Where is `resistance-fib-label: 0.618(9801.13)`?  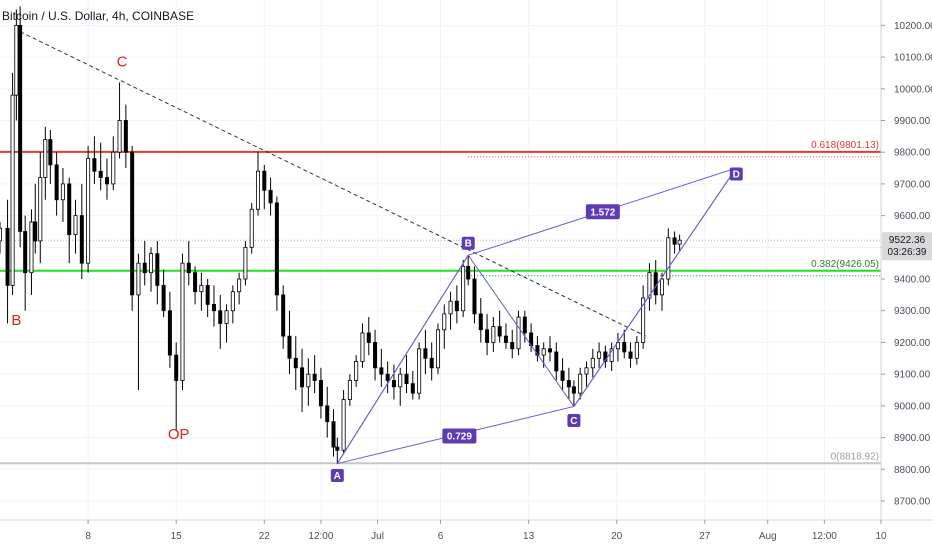 resistance-fib-label: 0.618(9801.13) is located at coordinates (845, 145).